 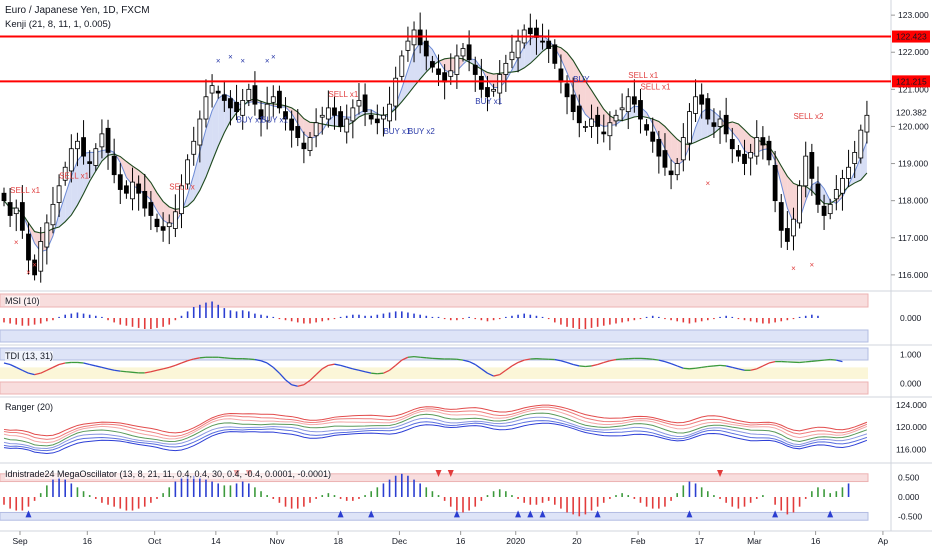 I want to click on tdi-tick-label: 0.000, so click(x=911, y=383).